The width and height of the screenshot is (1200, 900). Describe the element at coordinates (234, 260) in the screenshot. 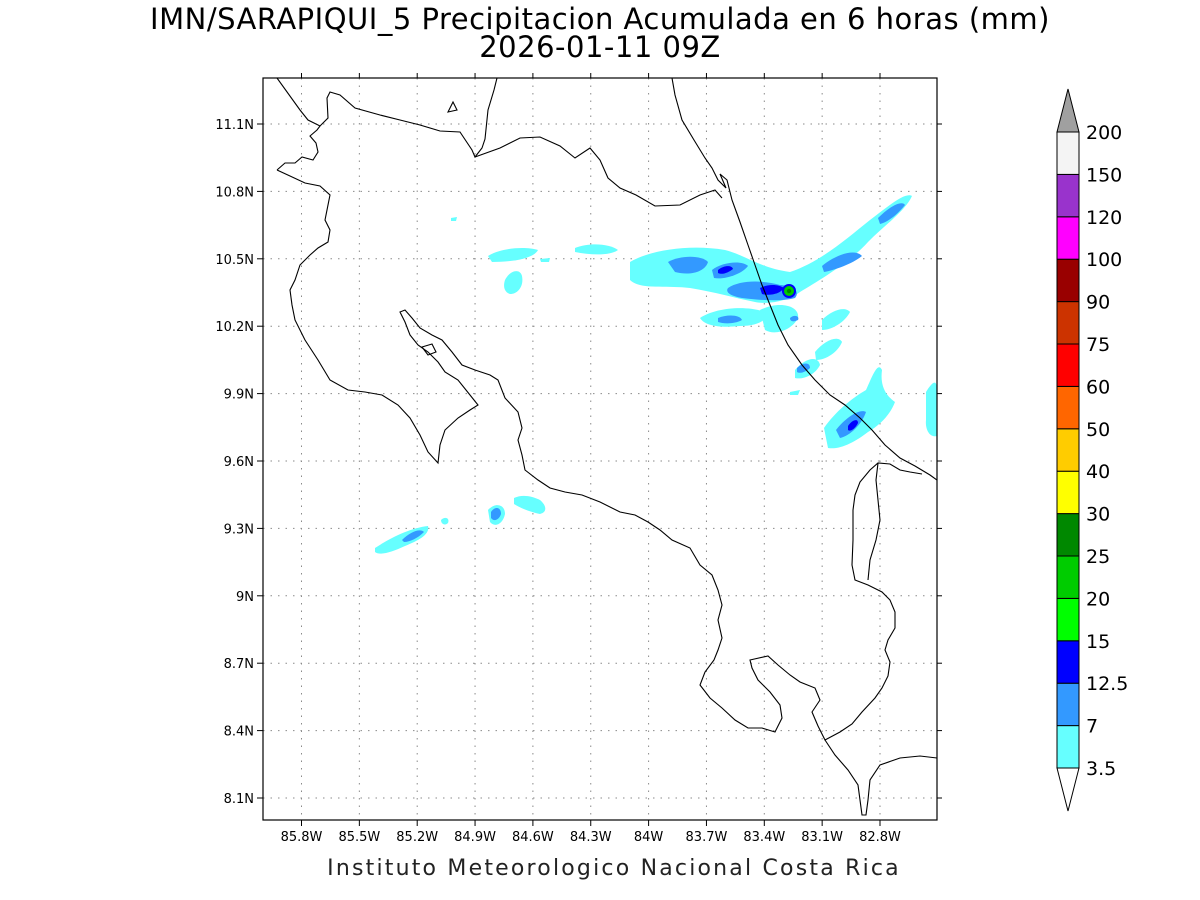

I see `lat-tick-label: 10.5N` at that location.